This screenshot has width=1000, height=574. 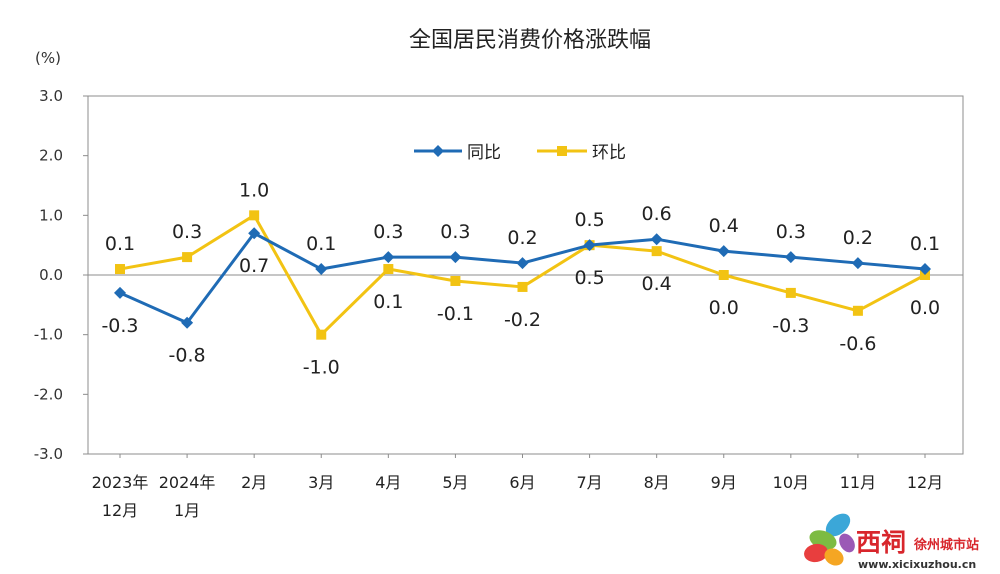 What do you see at coordinates (724, 226) in the screenshot?
I see `data-label-yoy: 0.4` at bounding box center [724, 226].